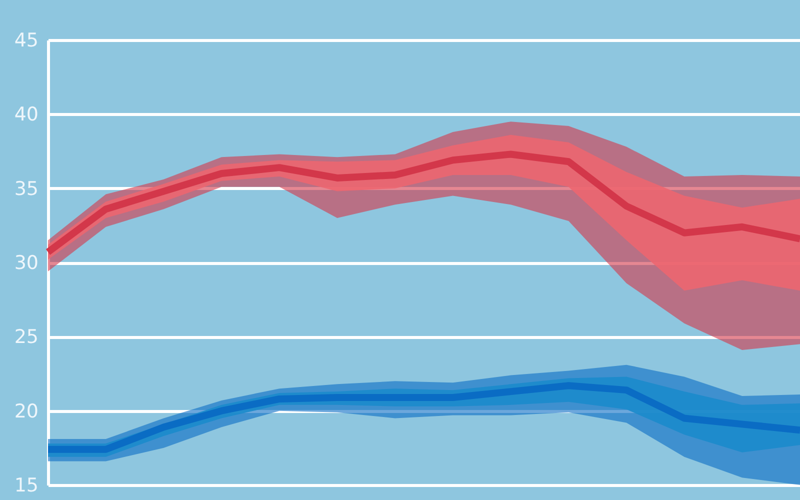  I want to click on y-tick-label: 40, so click(26, 115).